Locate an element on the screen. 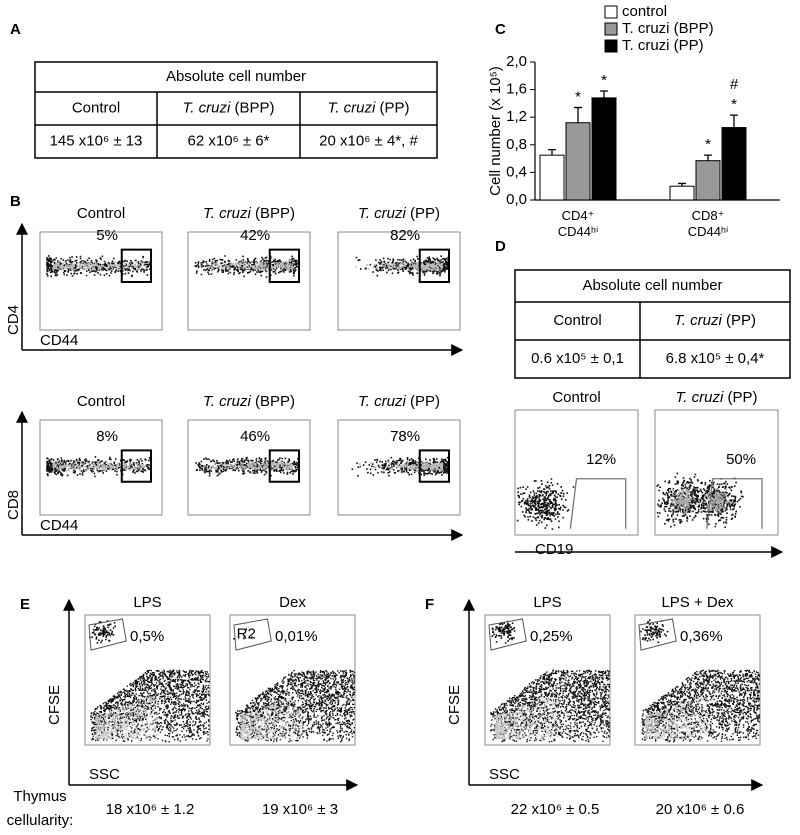 This screenshot has height=835, width=800. significance-mark: # is located at coordinates (734, 84).